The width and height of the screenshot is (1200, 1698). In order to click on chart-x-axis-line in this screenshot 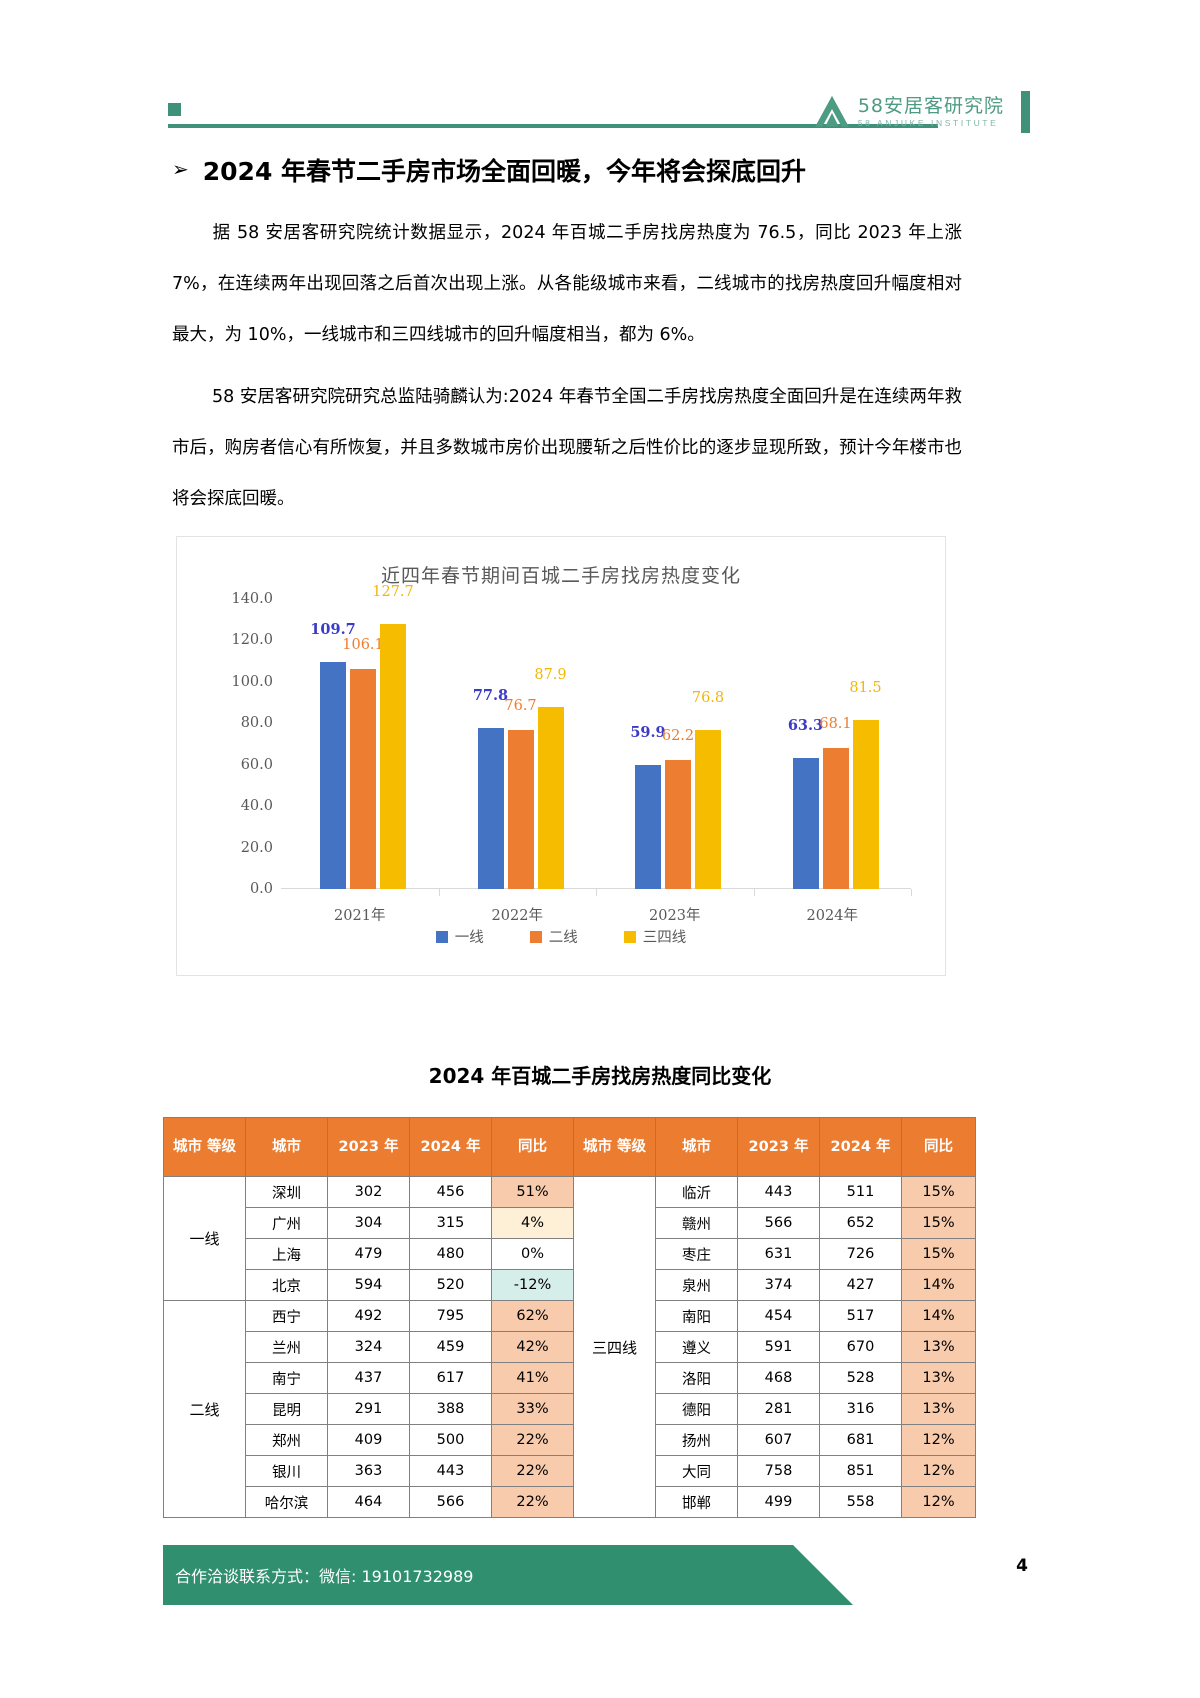, I will do `click(596, 888)`.